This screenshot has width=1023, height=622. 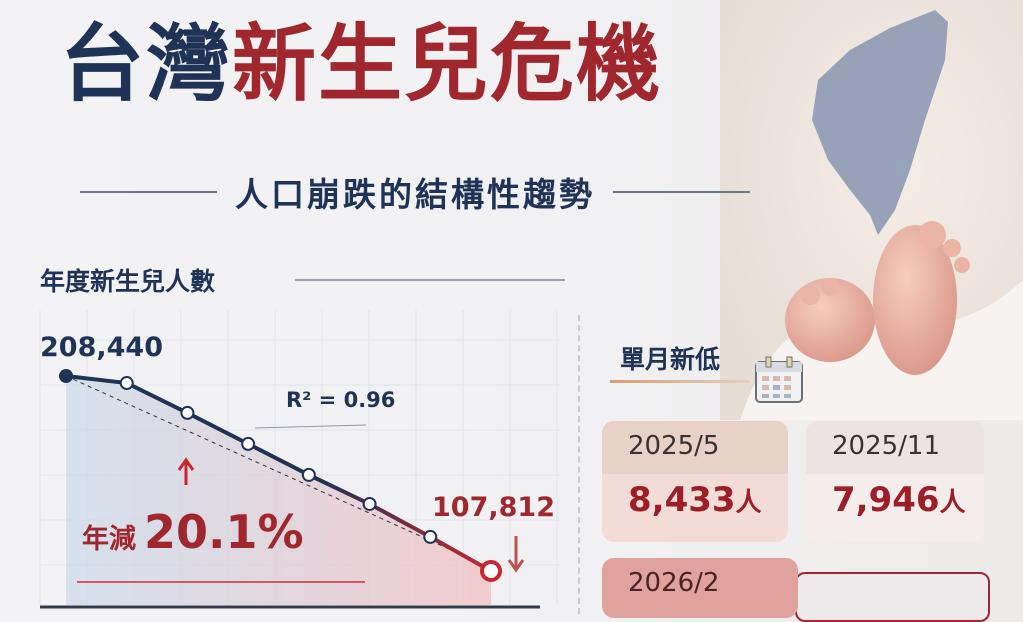 I want to click on title-part-2: 新生兒危機, so click(x=447, y=64).